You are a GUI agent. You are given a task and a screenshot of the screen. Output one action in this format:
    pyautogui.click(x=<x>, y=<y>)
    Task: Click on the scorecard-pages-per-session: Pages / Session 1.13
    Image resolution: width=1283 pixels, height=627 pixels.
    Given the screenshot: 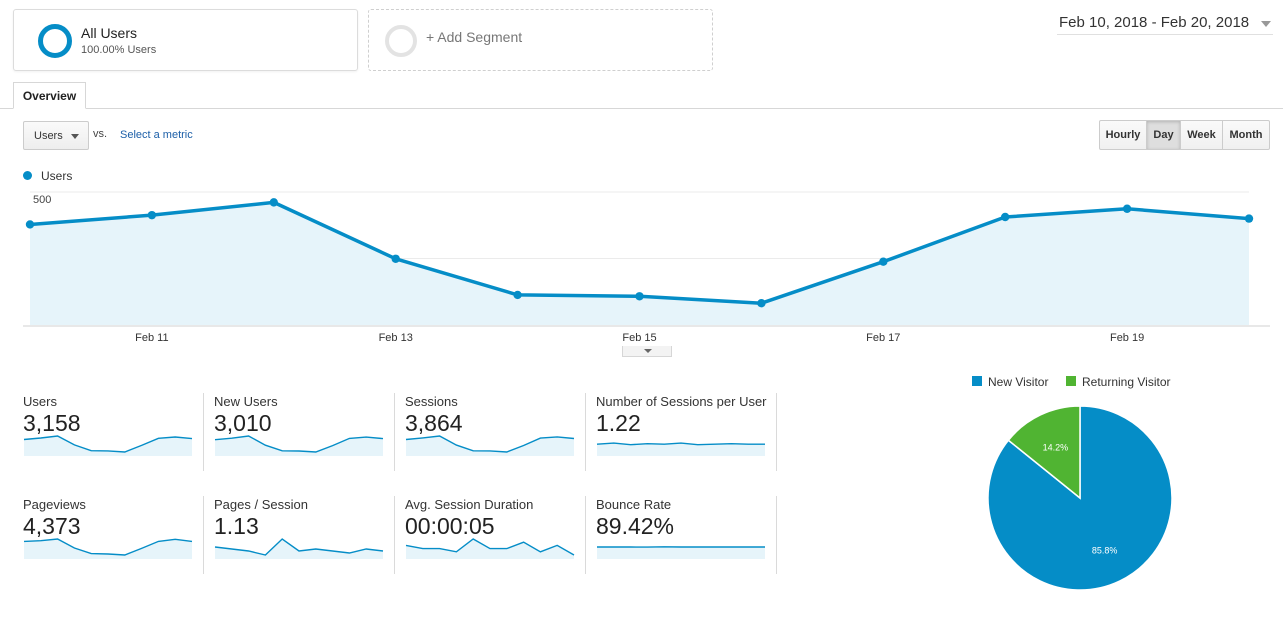 What is the action you would take?
    pyautogui.click(x=304, y=537)
    